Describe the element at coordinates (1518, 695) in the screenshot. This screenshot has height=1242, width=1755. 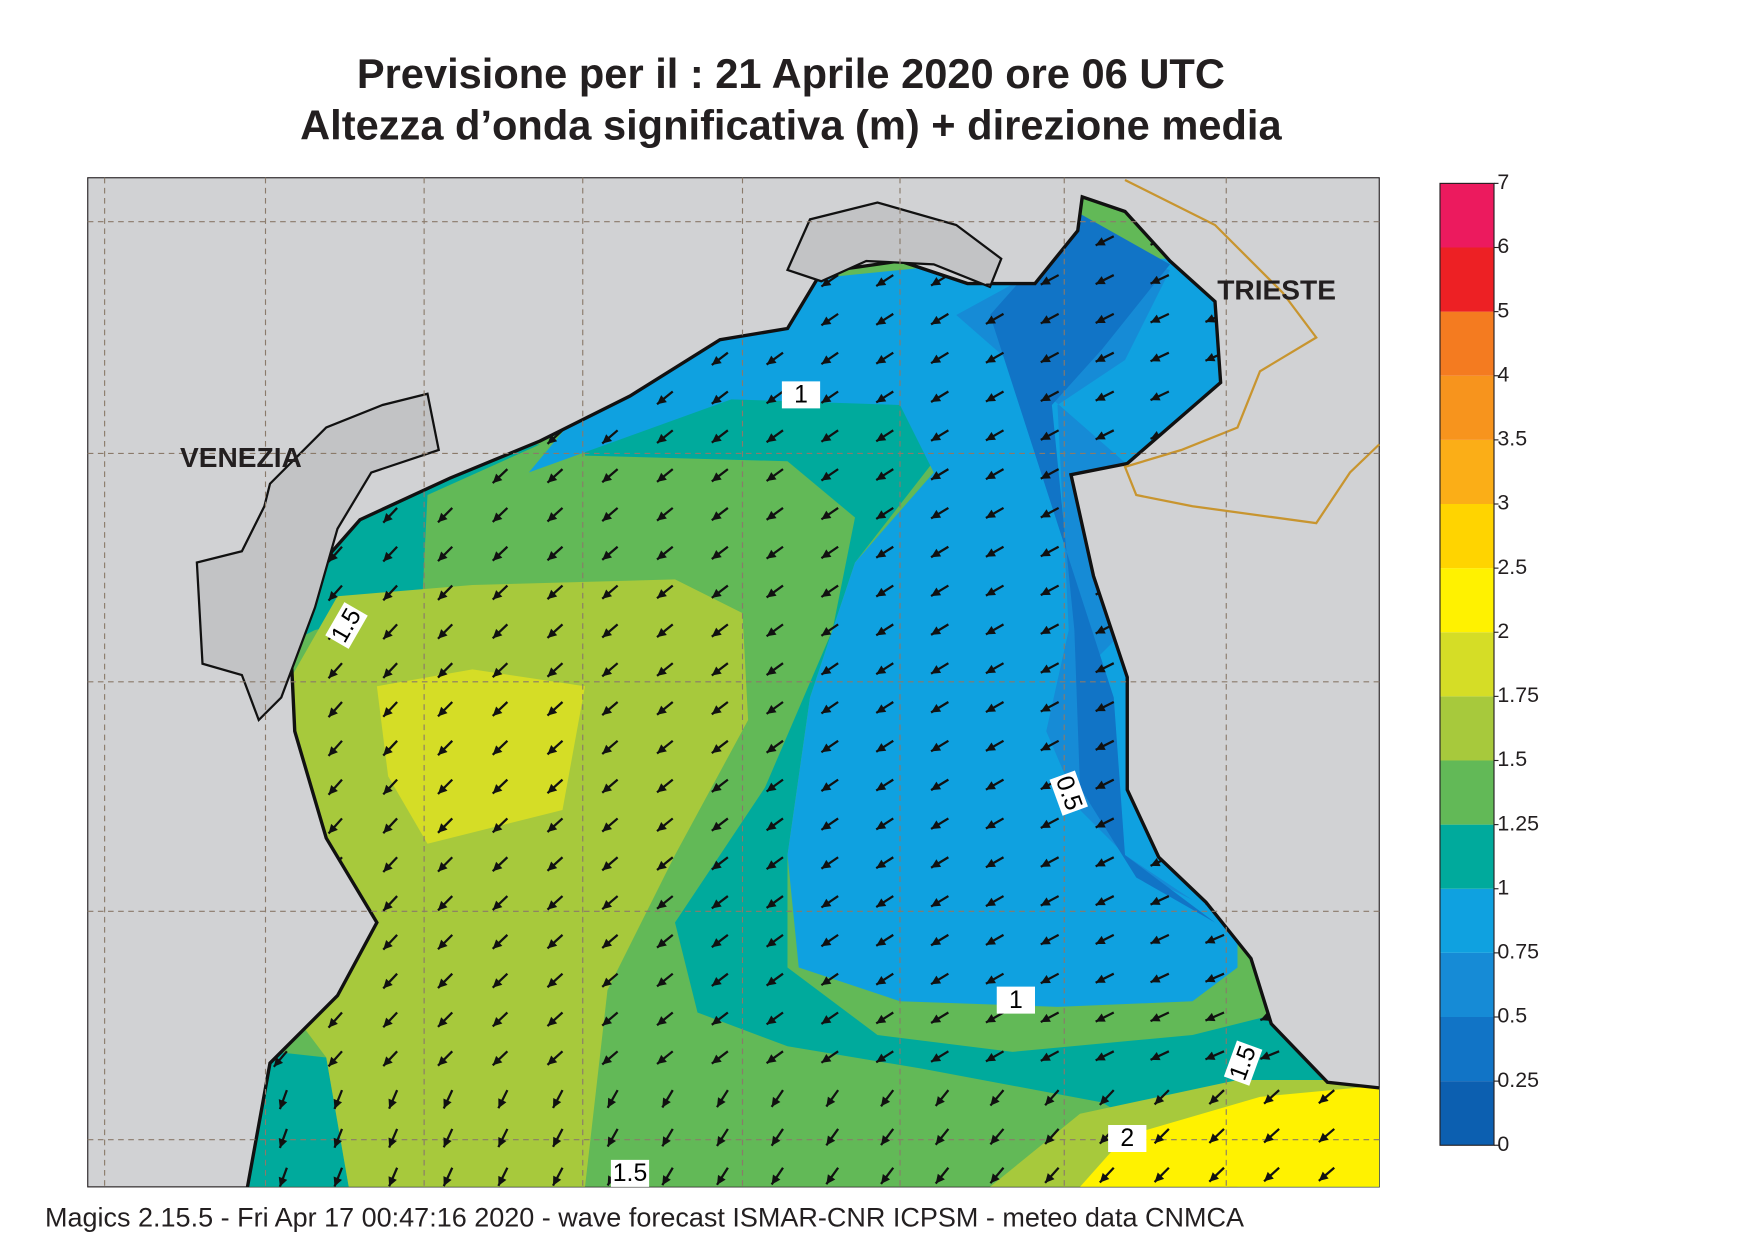
I see `colorbar-label: 1.75` at that location.